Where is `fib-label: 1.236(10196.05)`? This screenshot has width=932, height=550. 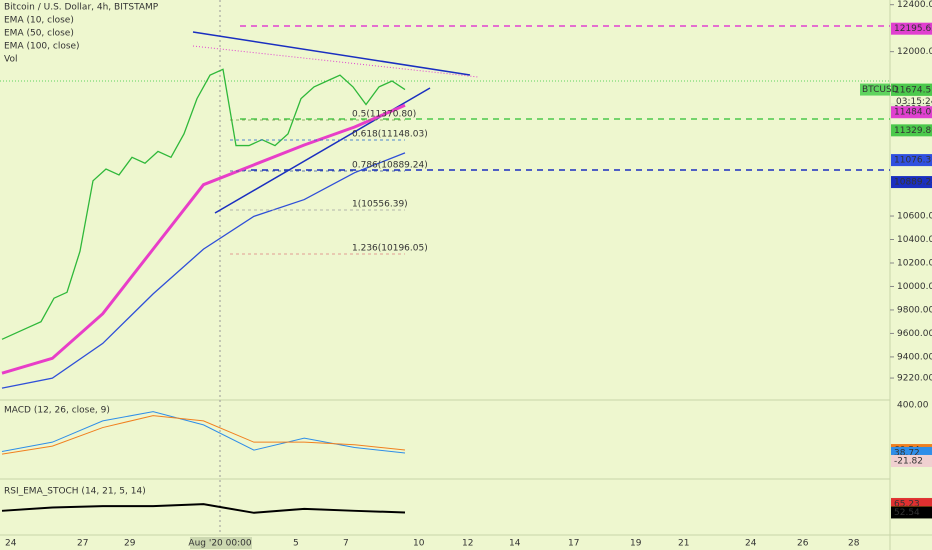
fib-label: 1.236(10196.05) is located at coordinates (390, 249).